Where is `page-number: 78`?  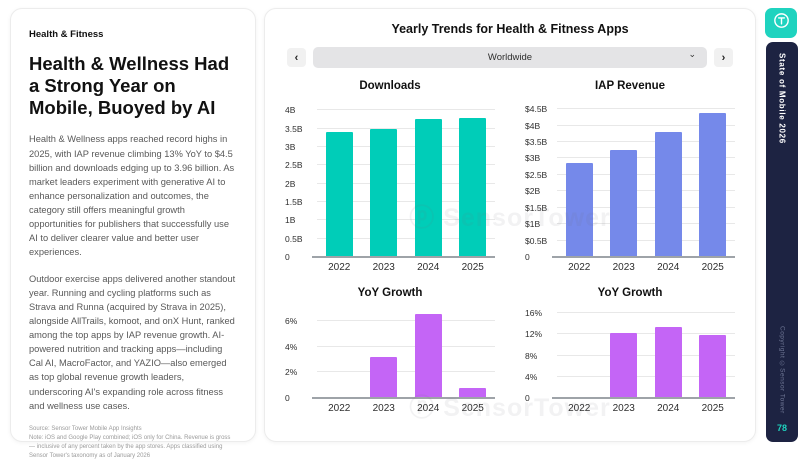 page-number: 78 is located at coordinates (781, 428).